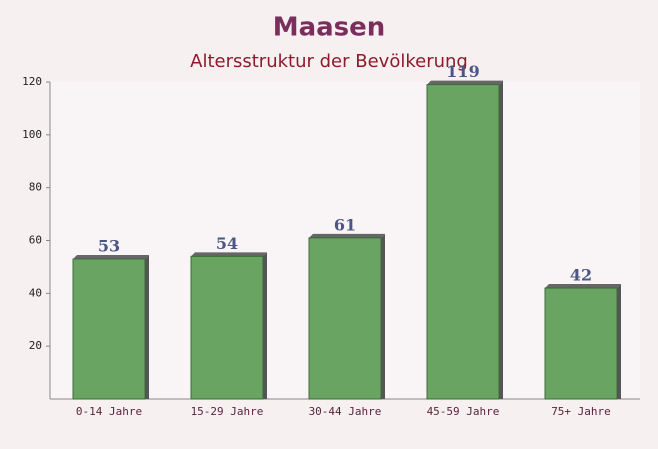  What do you see at coordinates (35, 292) in the screenshot?
I see `y-tick-label: 40` at bounding box center [35, 292].